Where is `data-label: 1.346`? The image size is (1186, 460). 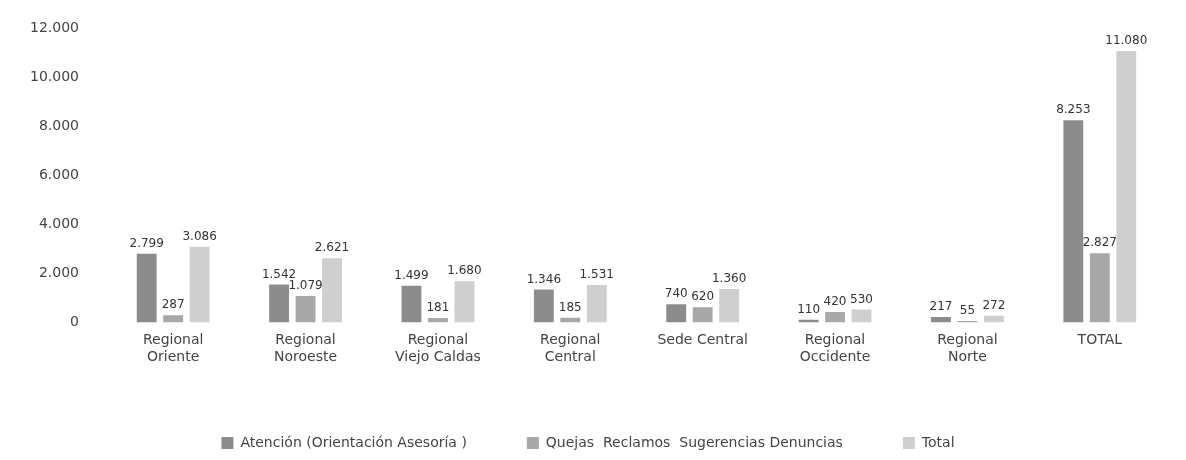 data-label: 1.346 is located at coordinates (544, 278).